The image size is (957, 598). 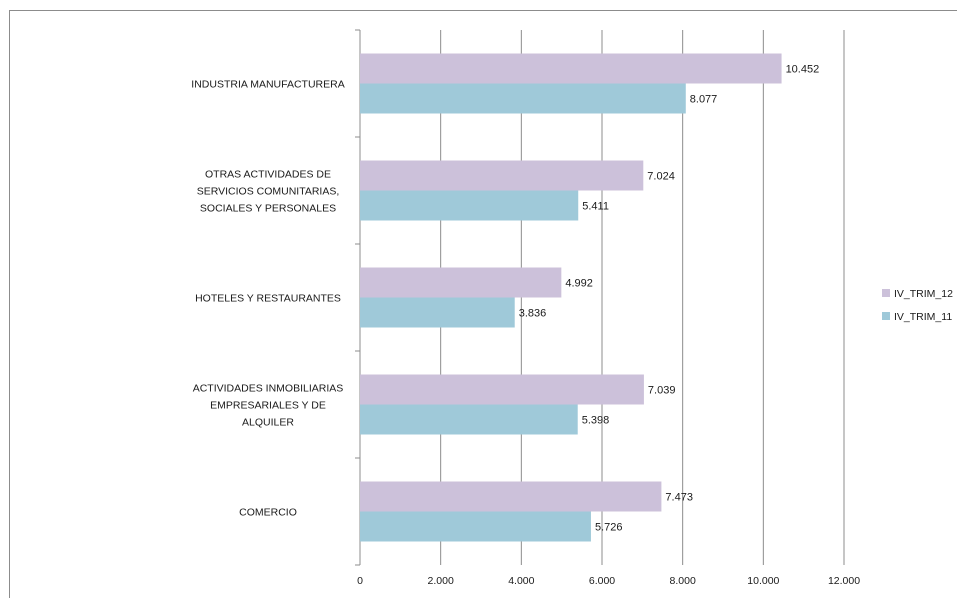 What do you see at coordinates (704, 100) in the screenshot?
I see `data-label: 8.077` at bounding box center [704, 100].